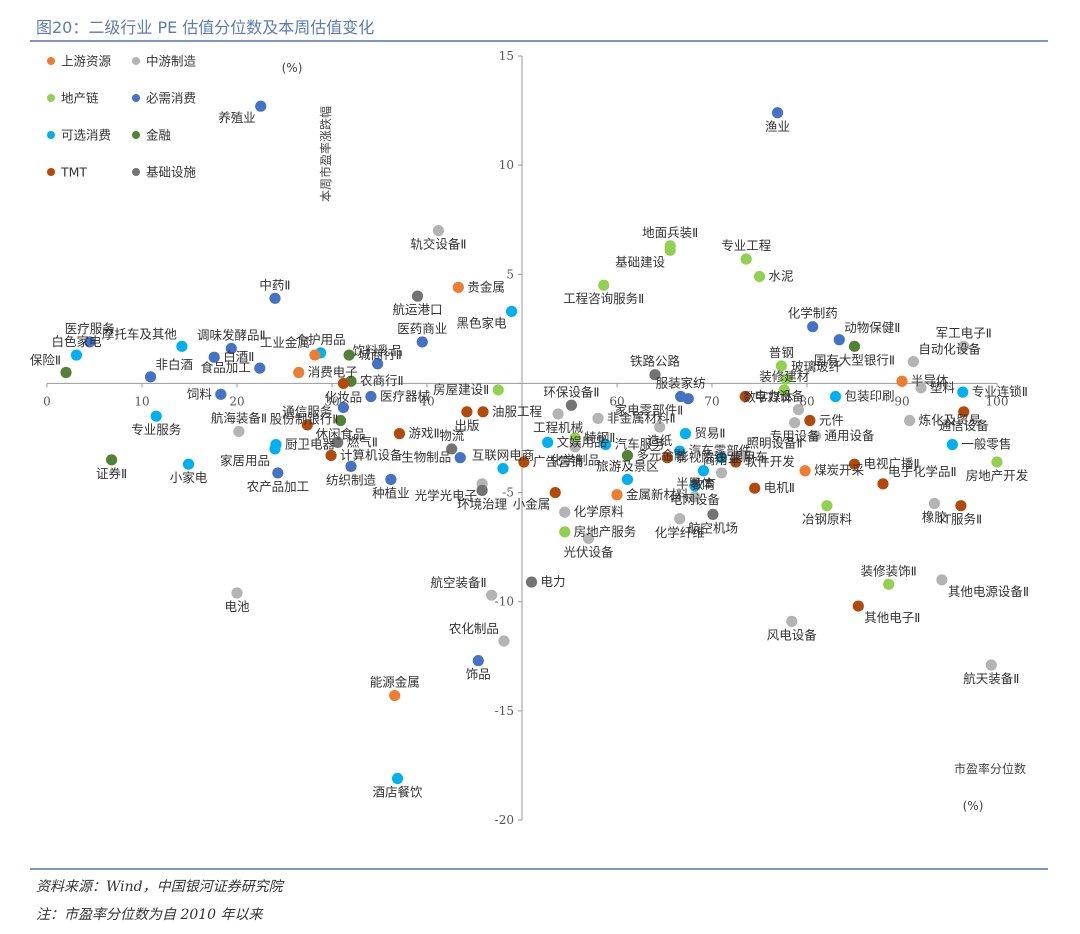  I want to click on point-label: 饲料, so click(200, 393).